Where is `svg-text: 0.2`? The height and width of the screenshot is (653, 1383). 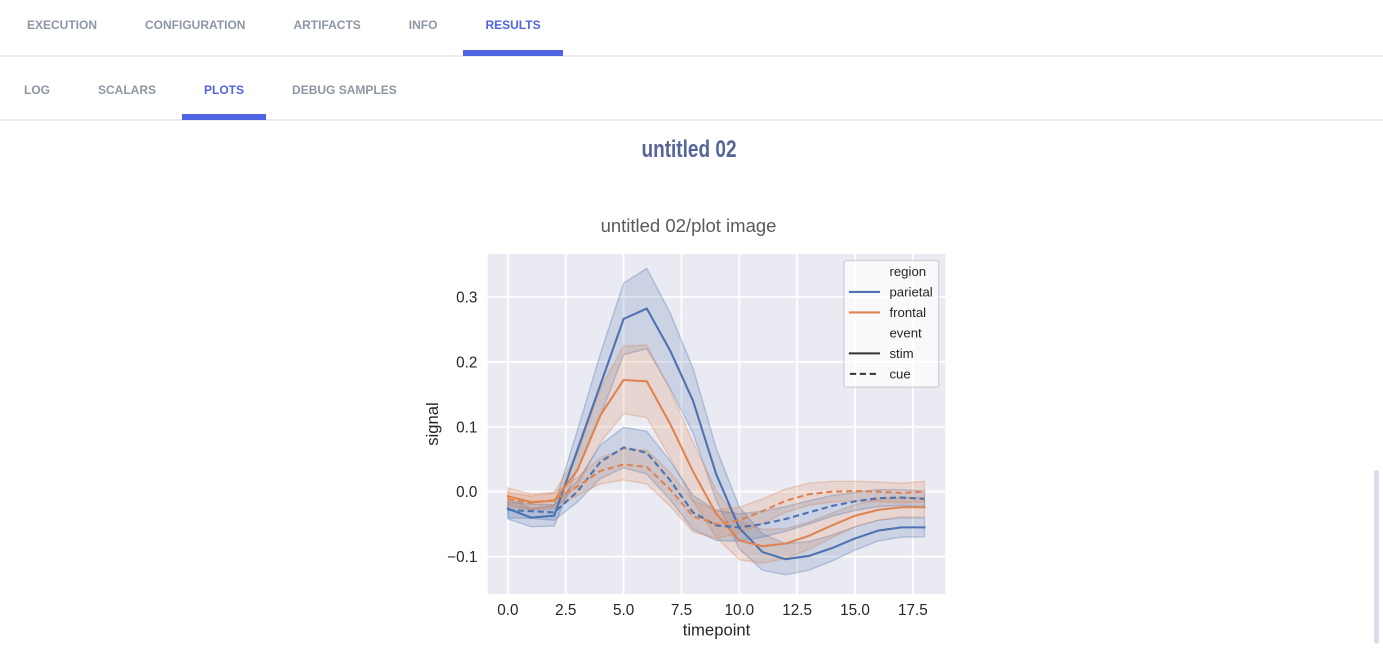 svg-text: 0.2 is located at coordinates (466, 362).